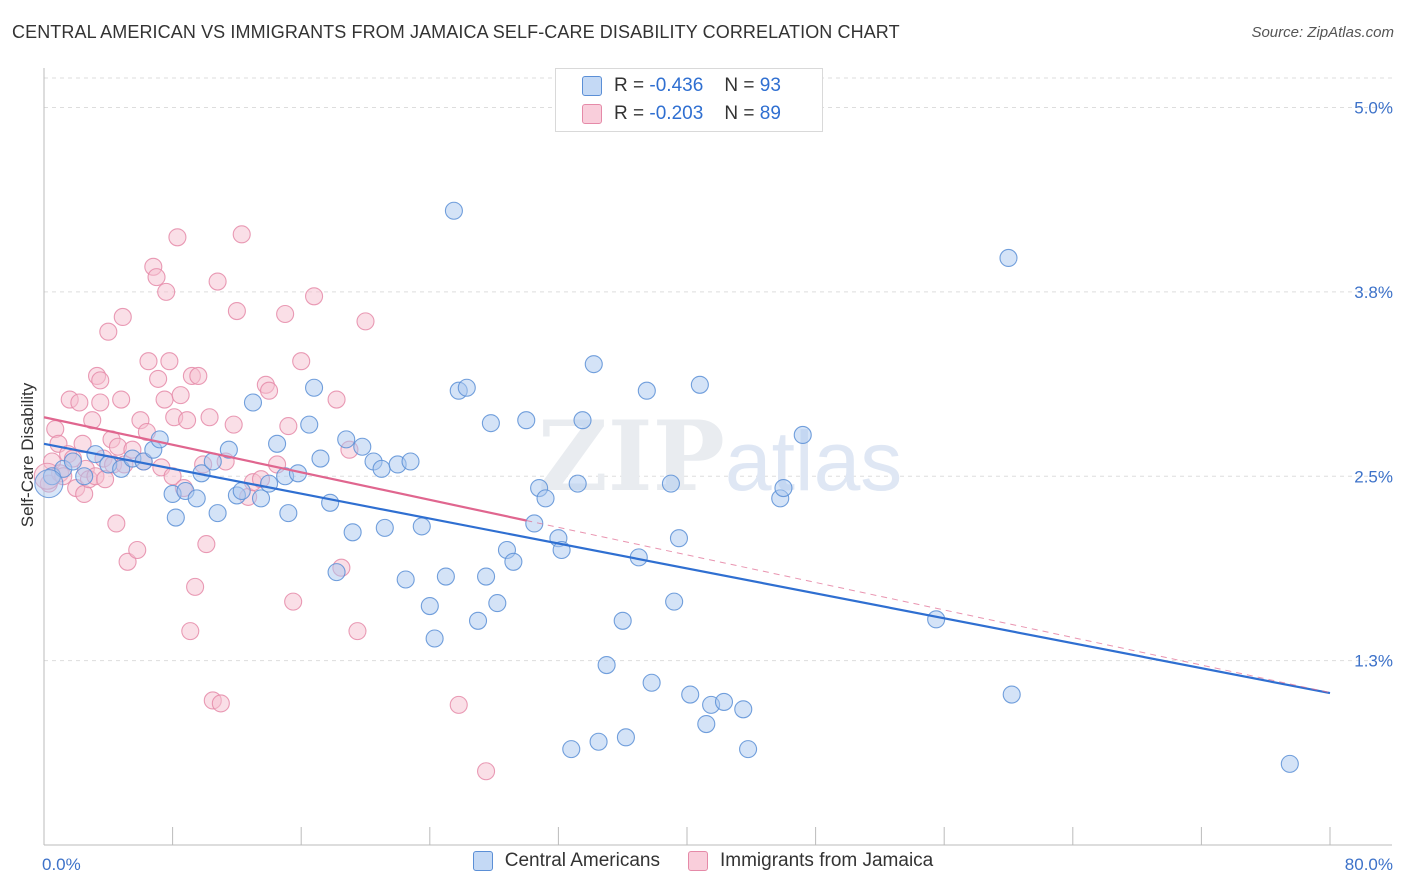 The image size is (1406, 892). I want to click on legend-swatch-blue, so click(482, 861).